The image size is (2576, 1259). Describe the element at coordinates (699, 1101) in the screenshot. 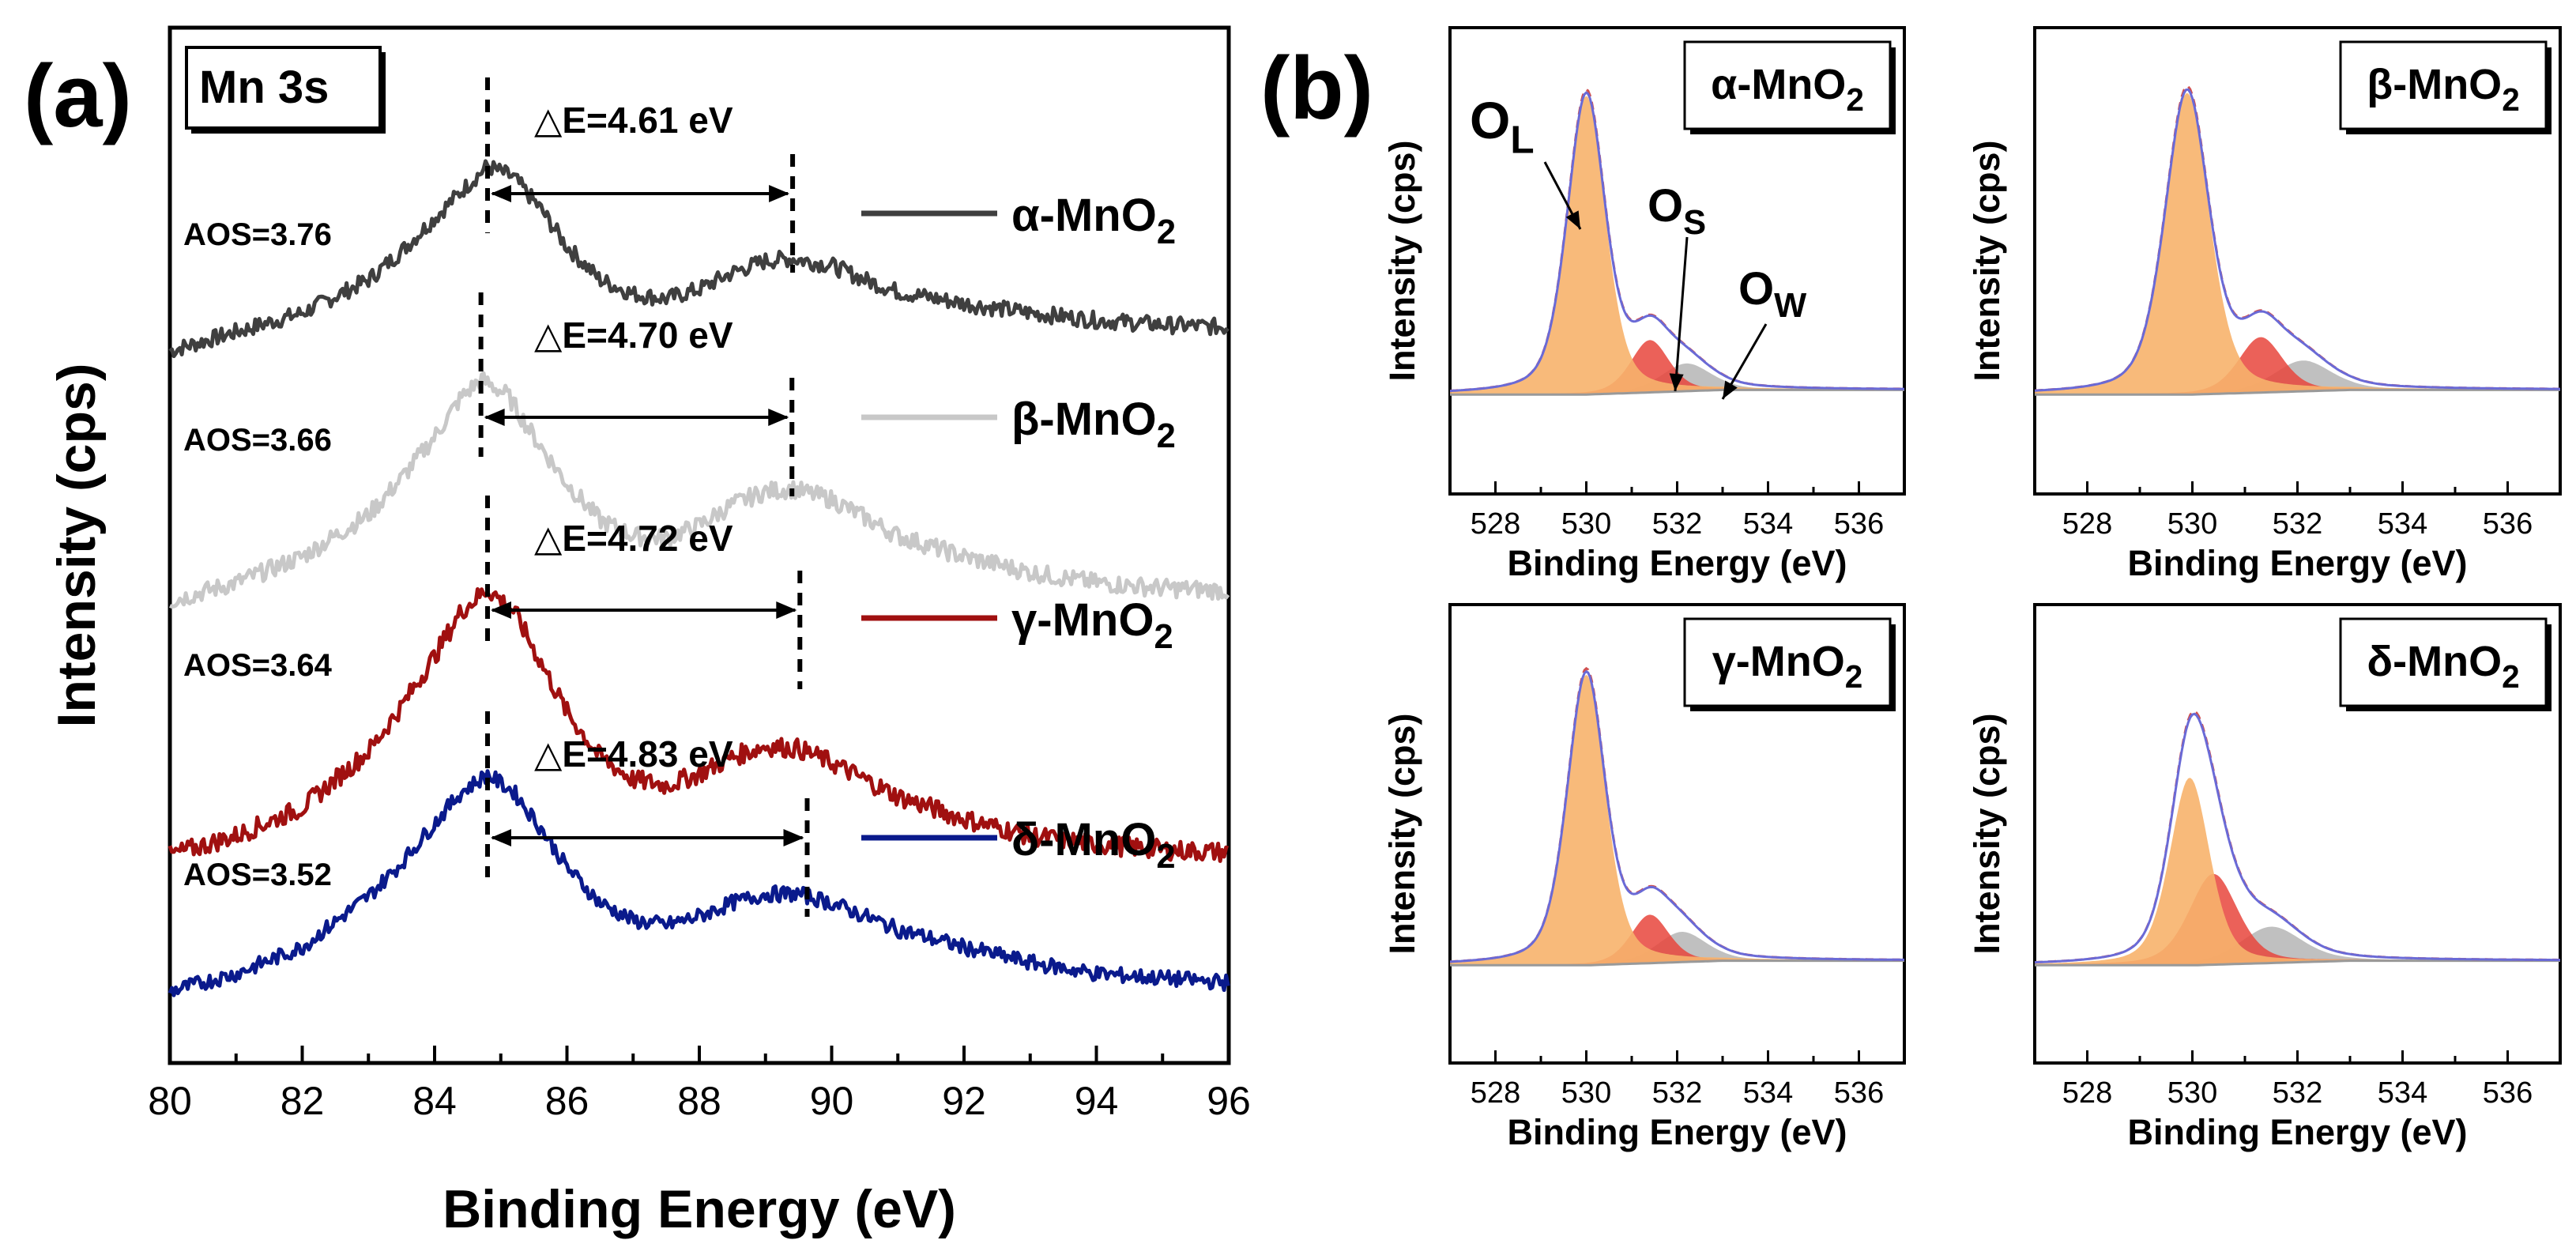

I see `x-tick-label: 88` at that location.